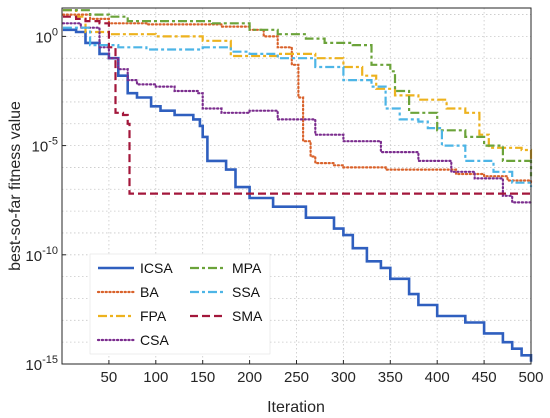 The height and width of the screenshot is (418, 550). What do you see at coordinates (247, 268) in the screenshot?
I see `legend-label-mpa: MPA` at bounding box center [247, 268].